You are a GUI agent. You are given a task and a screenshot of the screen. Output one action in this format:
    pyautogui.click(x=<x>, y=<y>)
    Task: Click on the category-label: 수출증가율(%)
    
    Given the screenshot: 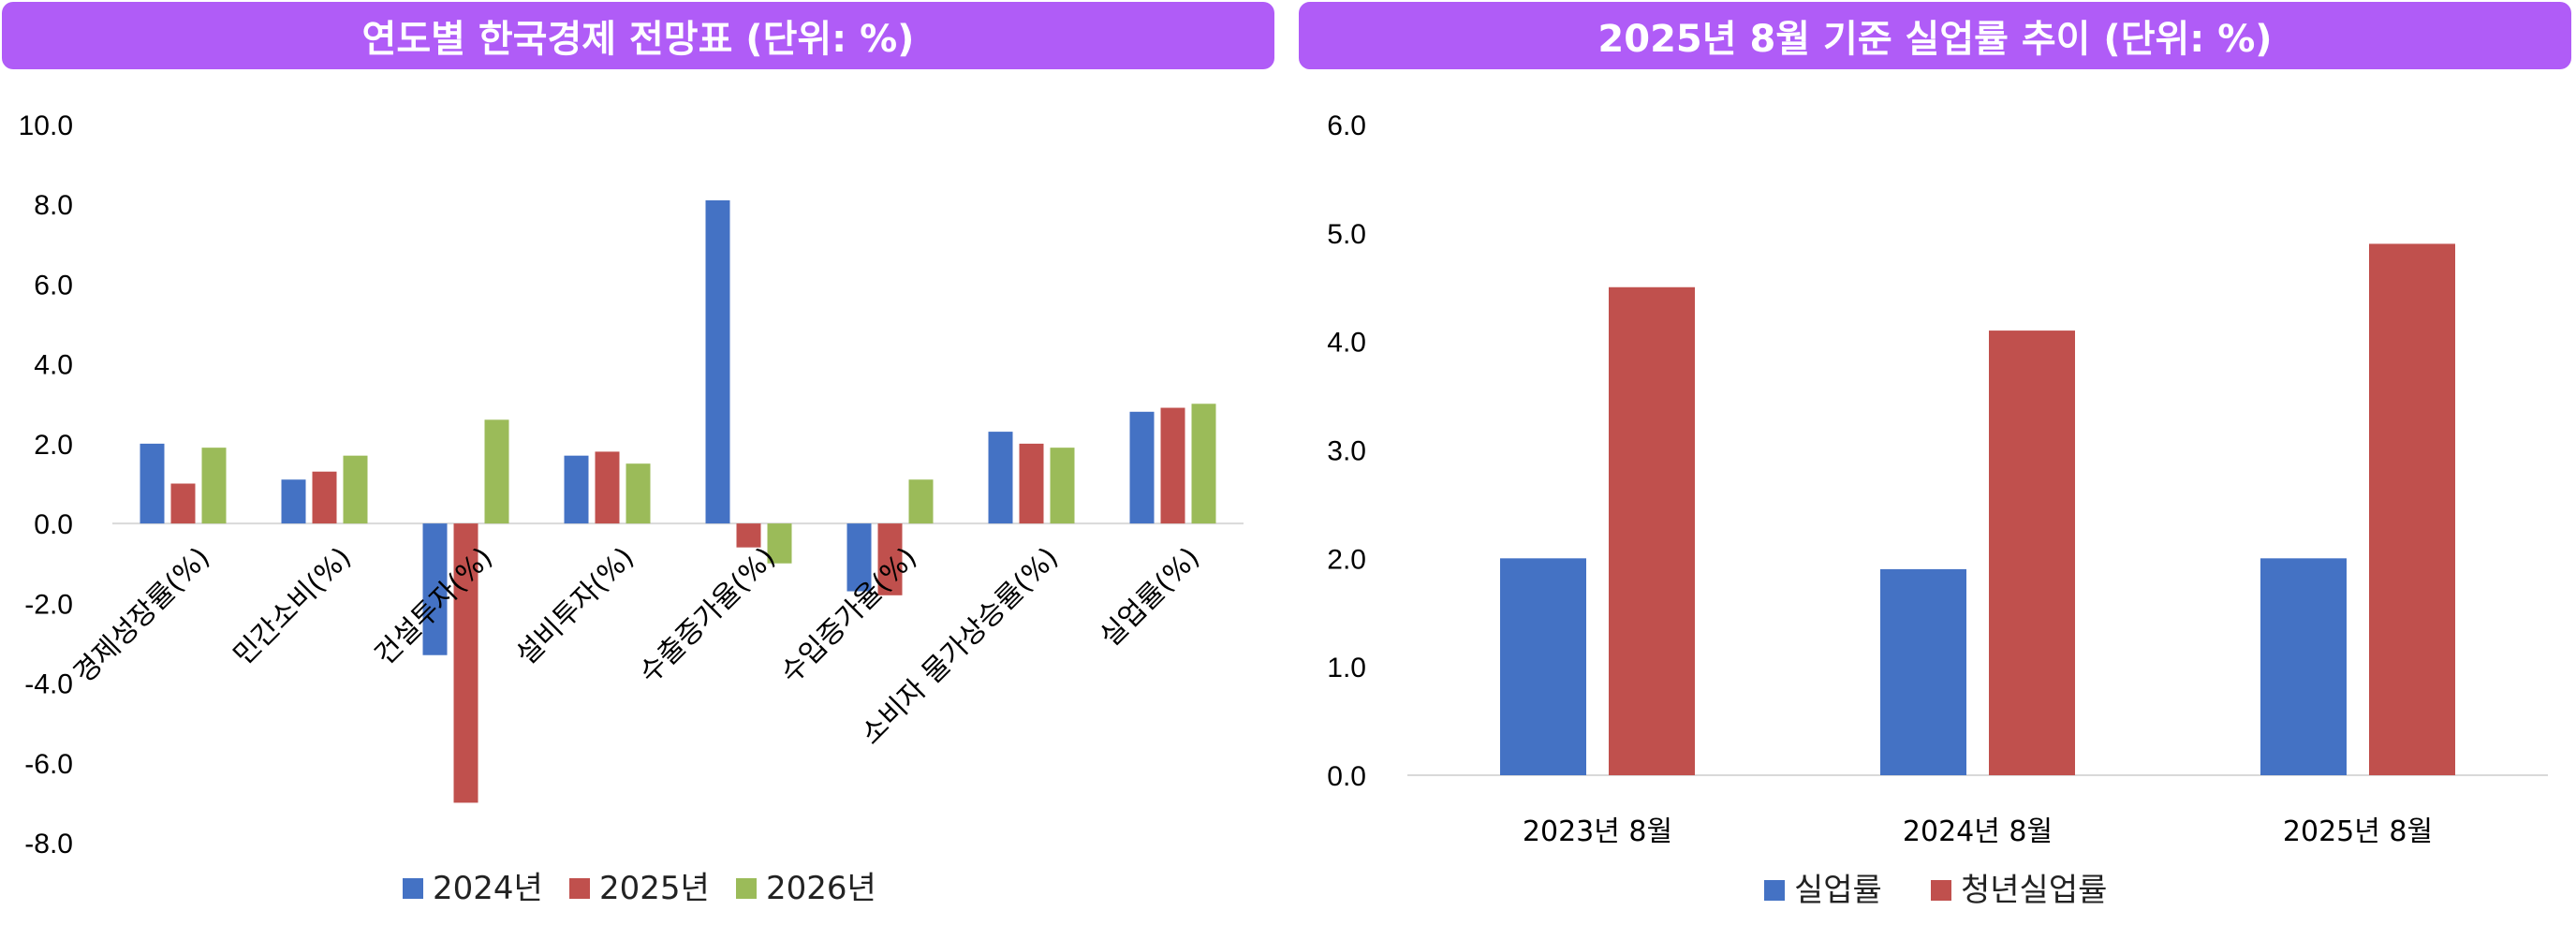 What is the action you would take?
    pyautogui.click(x=707, y=616)
    